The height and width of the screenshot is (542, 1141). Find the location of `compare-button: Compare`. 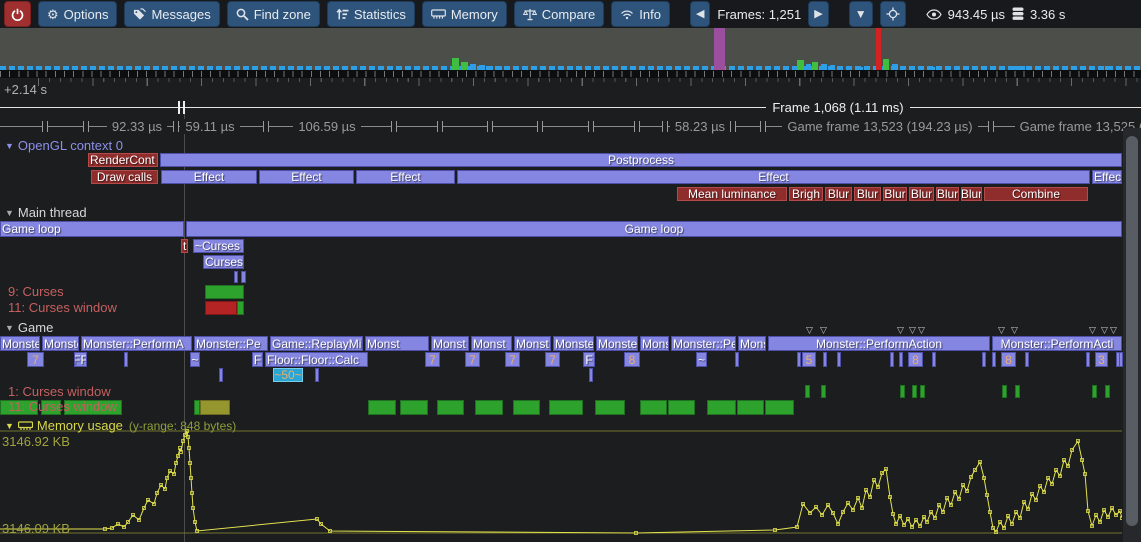

compare-button: Compare is located at coordinates (559, 14).